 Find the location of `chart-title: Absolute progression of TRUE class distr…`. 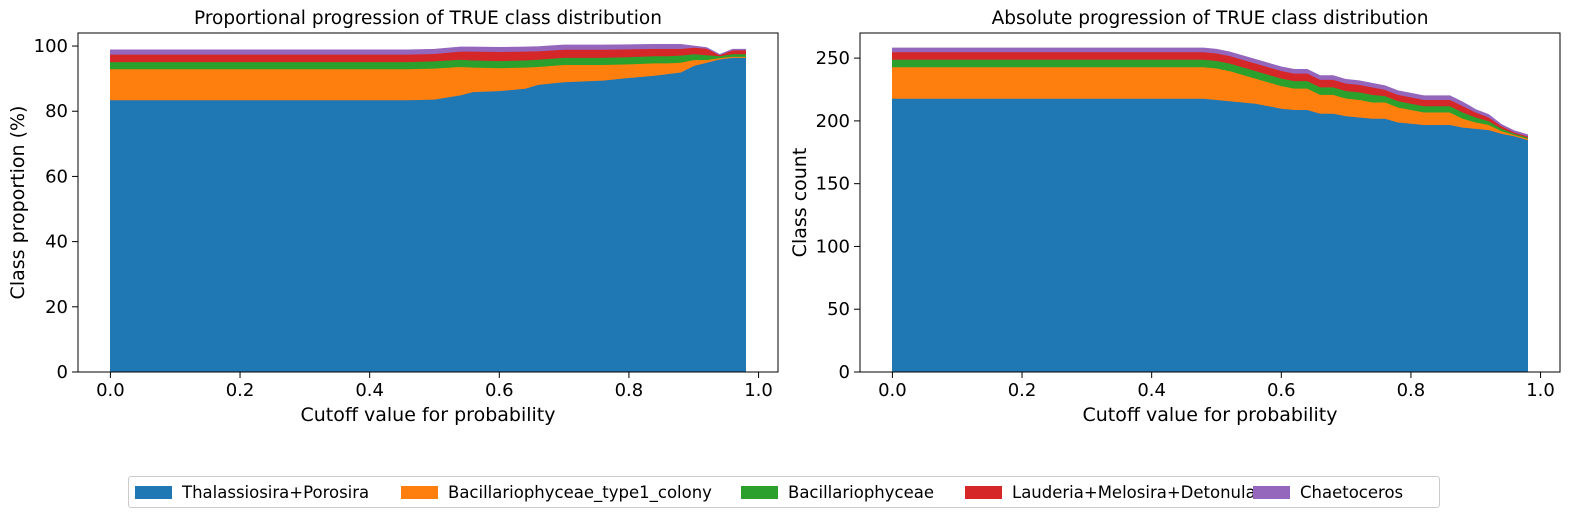

chart-title: Absolute progression of TRUE class distr… is located at coordinates (1210, 18).